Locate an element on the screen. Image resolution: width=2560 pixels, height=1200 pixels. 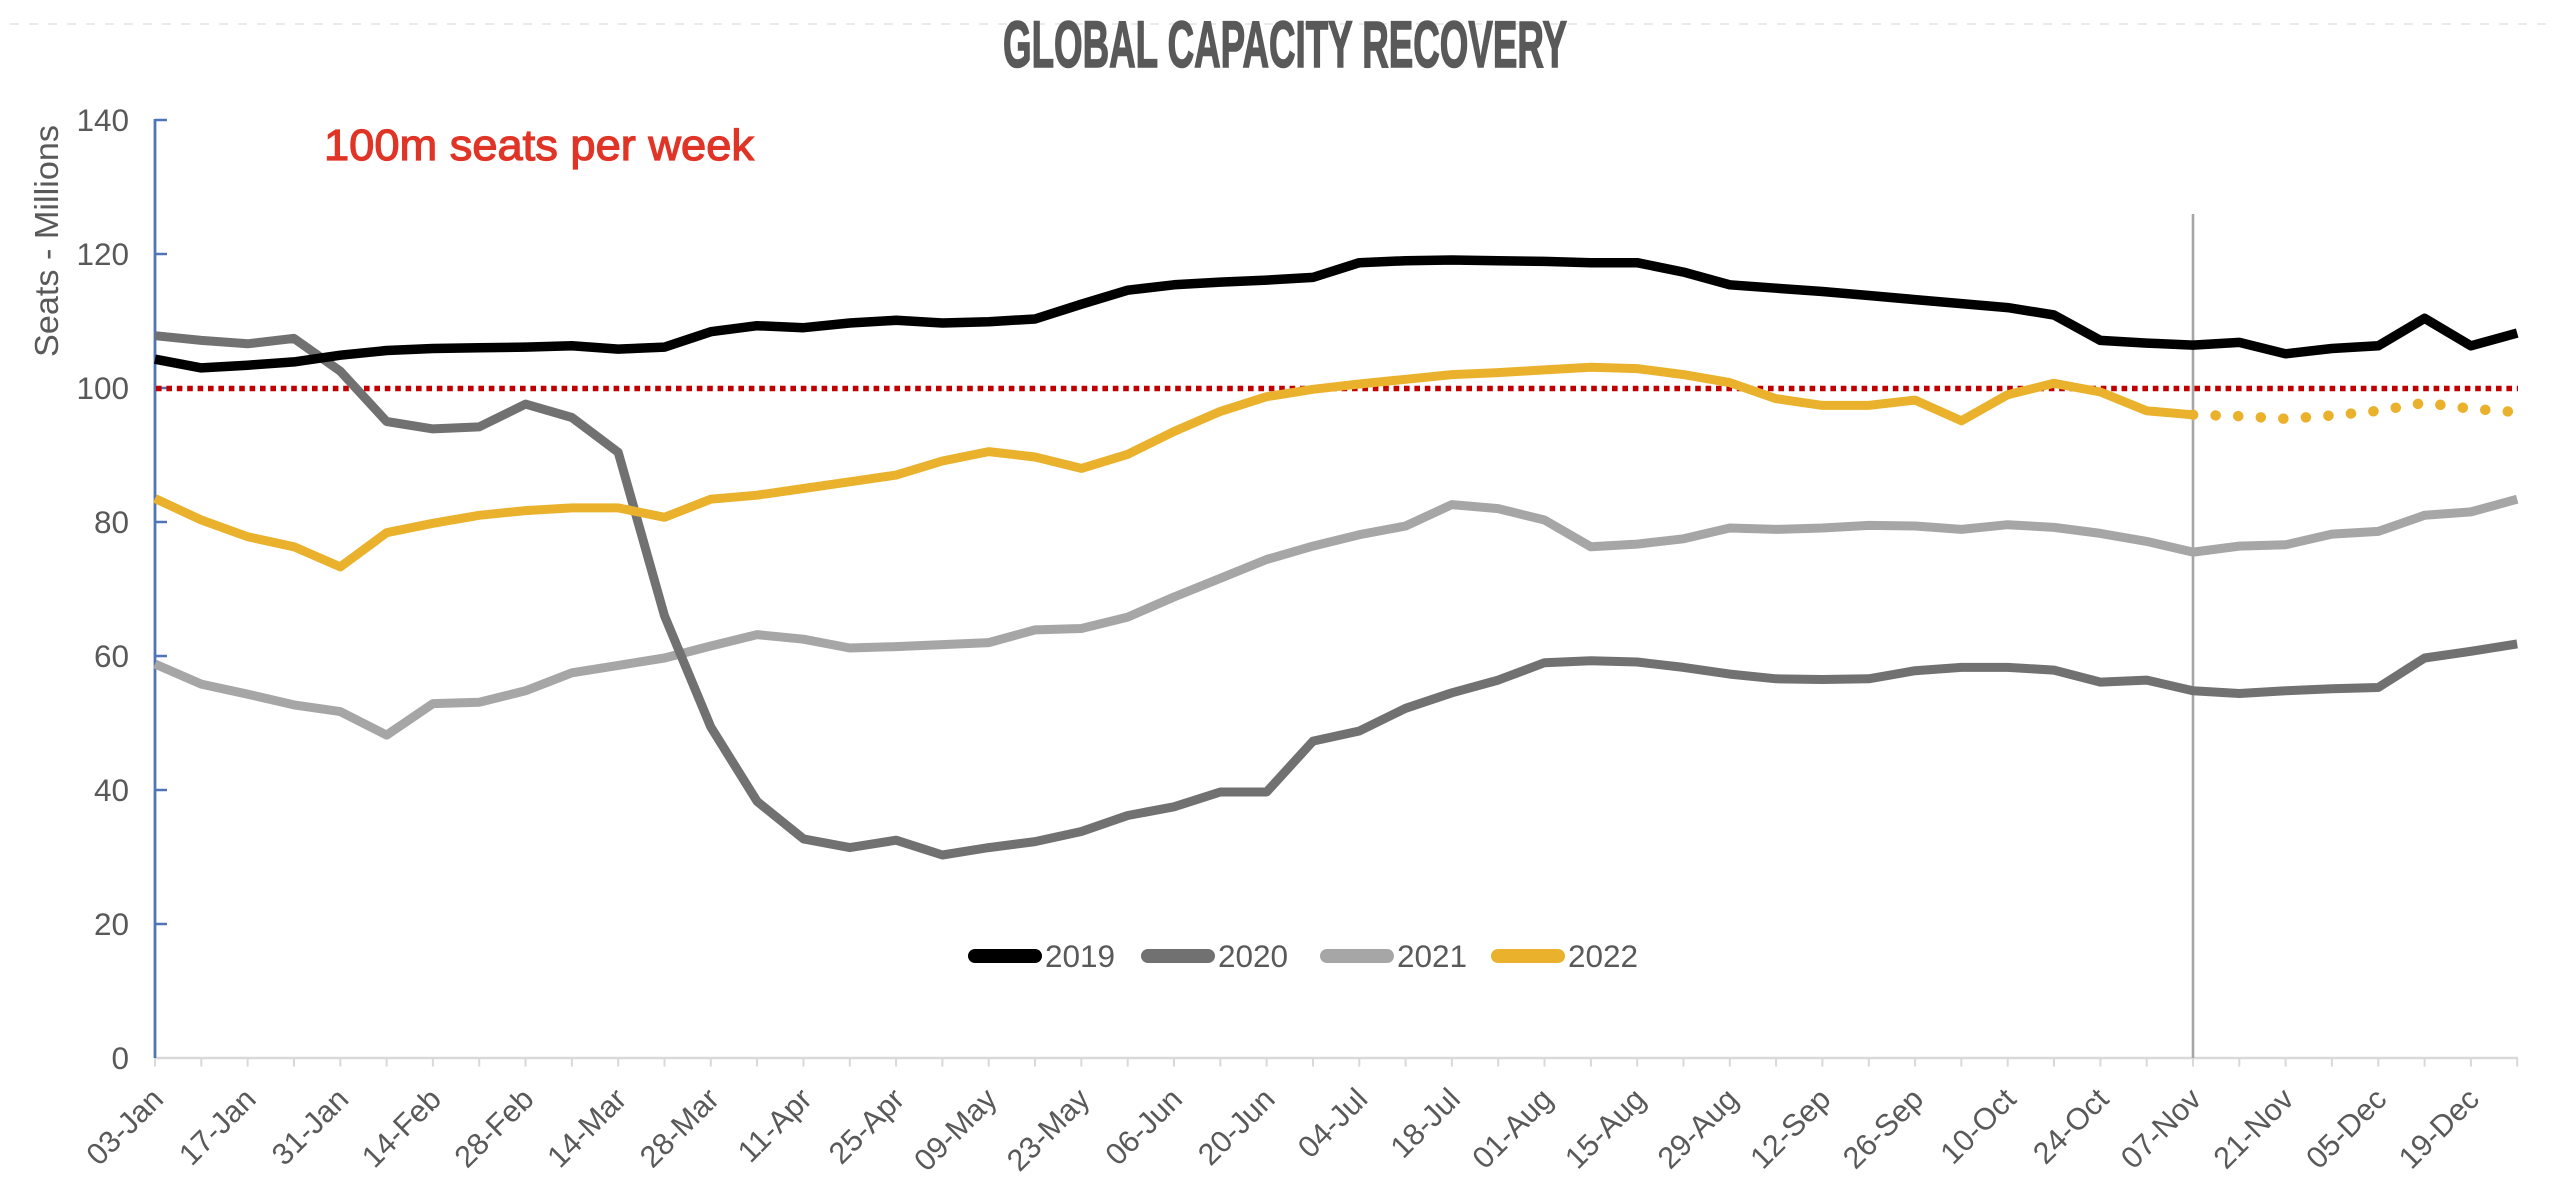
svg-text: 2021 is located at coordinates (1432, 956).